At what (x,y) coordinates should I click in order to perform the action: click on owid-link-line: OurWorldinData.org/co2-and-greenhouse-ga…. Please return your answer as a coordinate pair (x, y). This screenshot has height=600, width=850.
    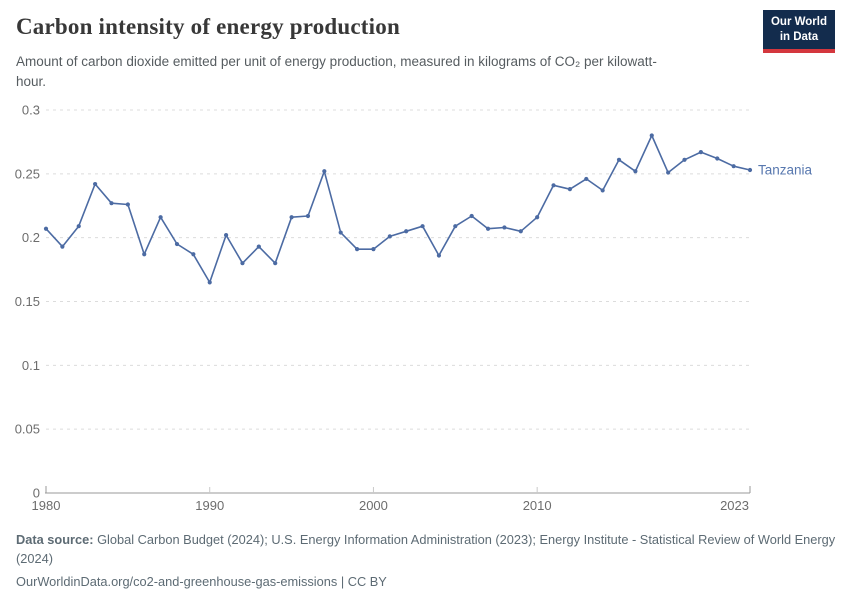
    Looking at the image, I should click on (201, 582).